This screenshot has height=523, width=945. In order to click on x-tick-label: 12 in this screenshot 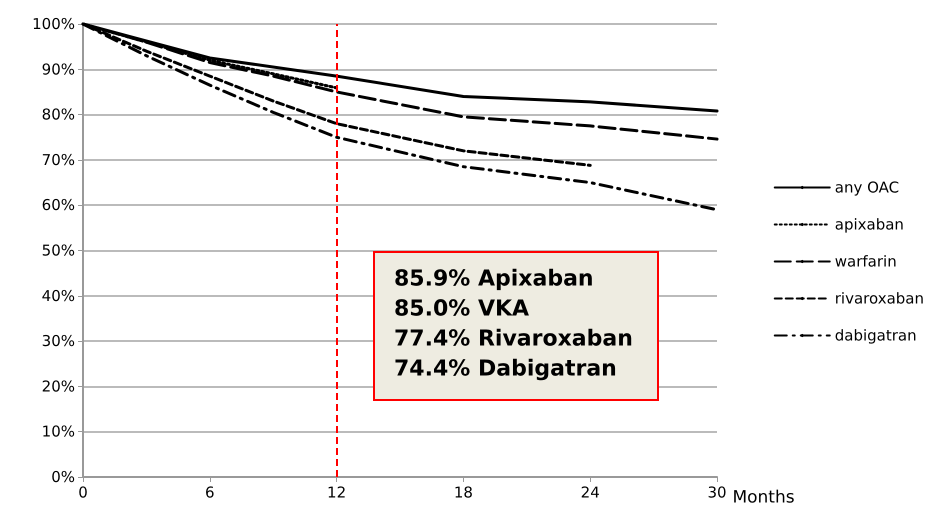, I will do `click(336, 493)`.